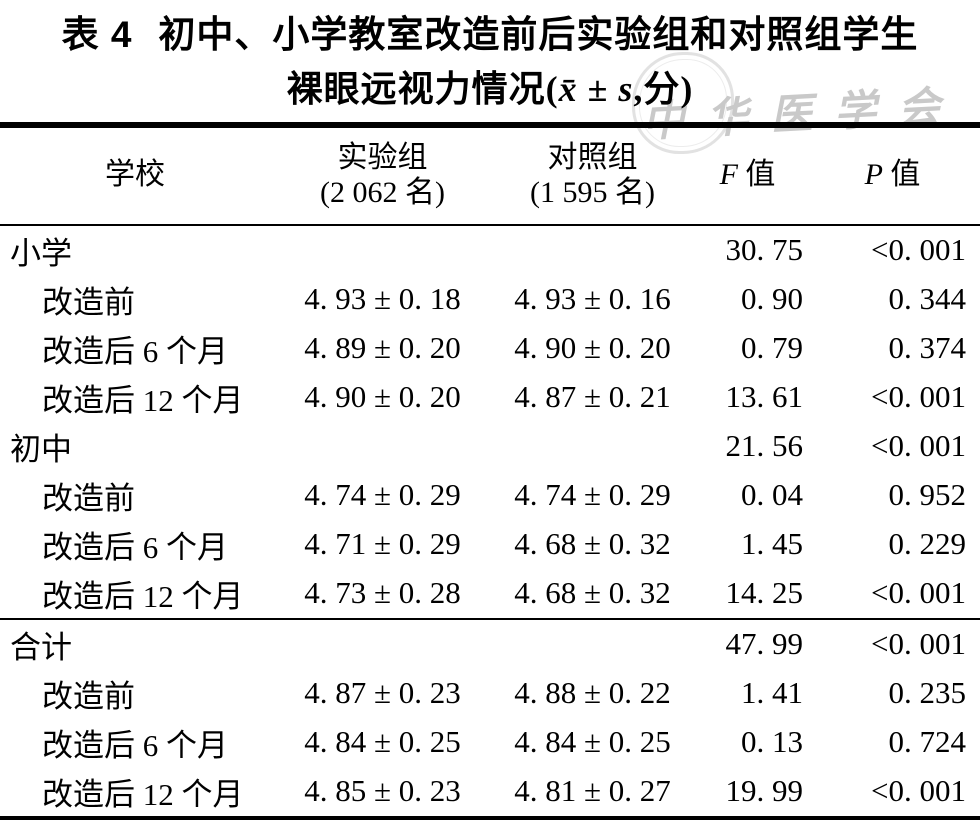 Image resolution: width=980 pixels, height=835 pixels. I want to click on table-caption-line1: 表 4 初中、小学教室改造前后实验组和对照组学生, so click(490, 35).